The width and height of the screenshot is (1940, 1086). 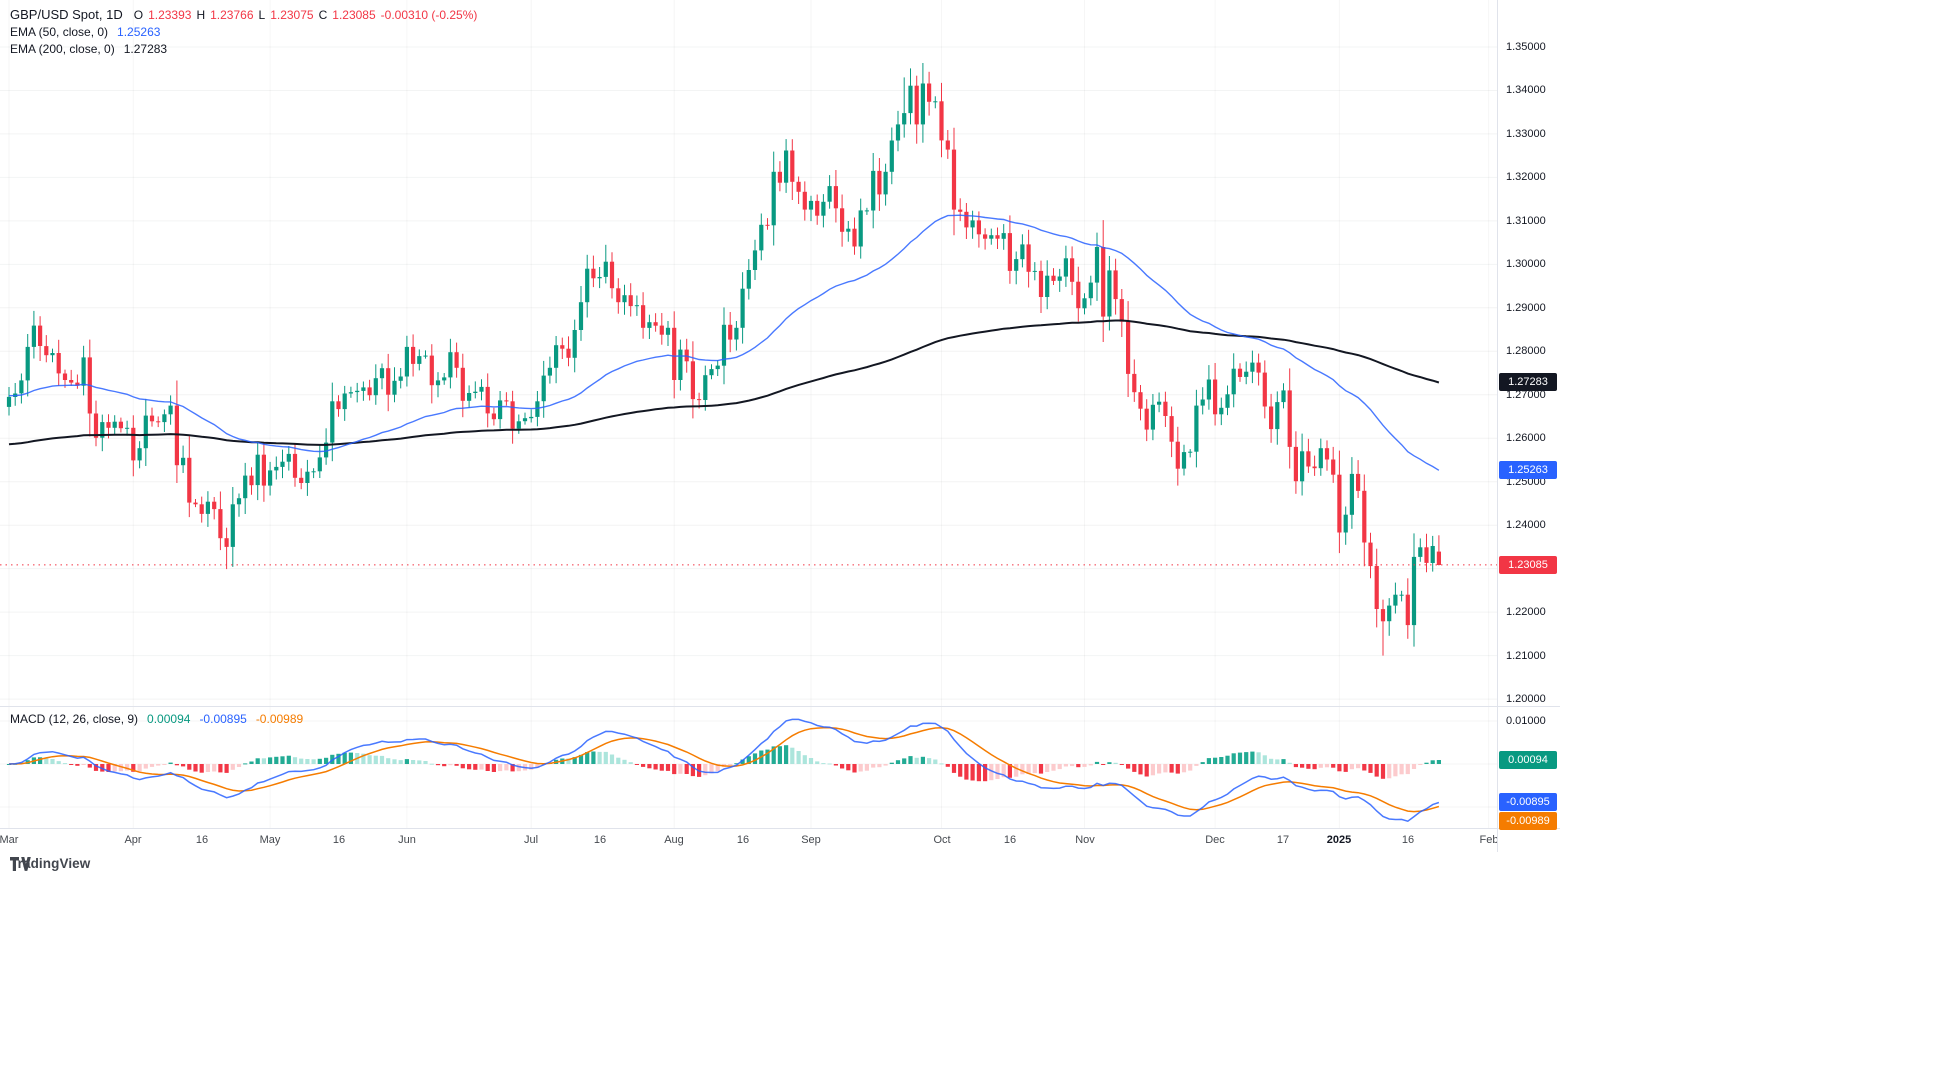 What do you see at coordinates (1526, 656) in the screenshot?
I see `price-tick-label: 1.21000` at bounding box center [1526, 656].